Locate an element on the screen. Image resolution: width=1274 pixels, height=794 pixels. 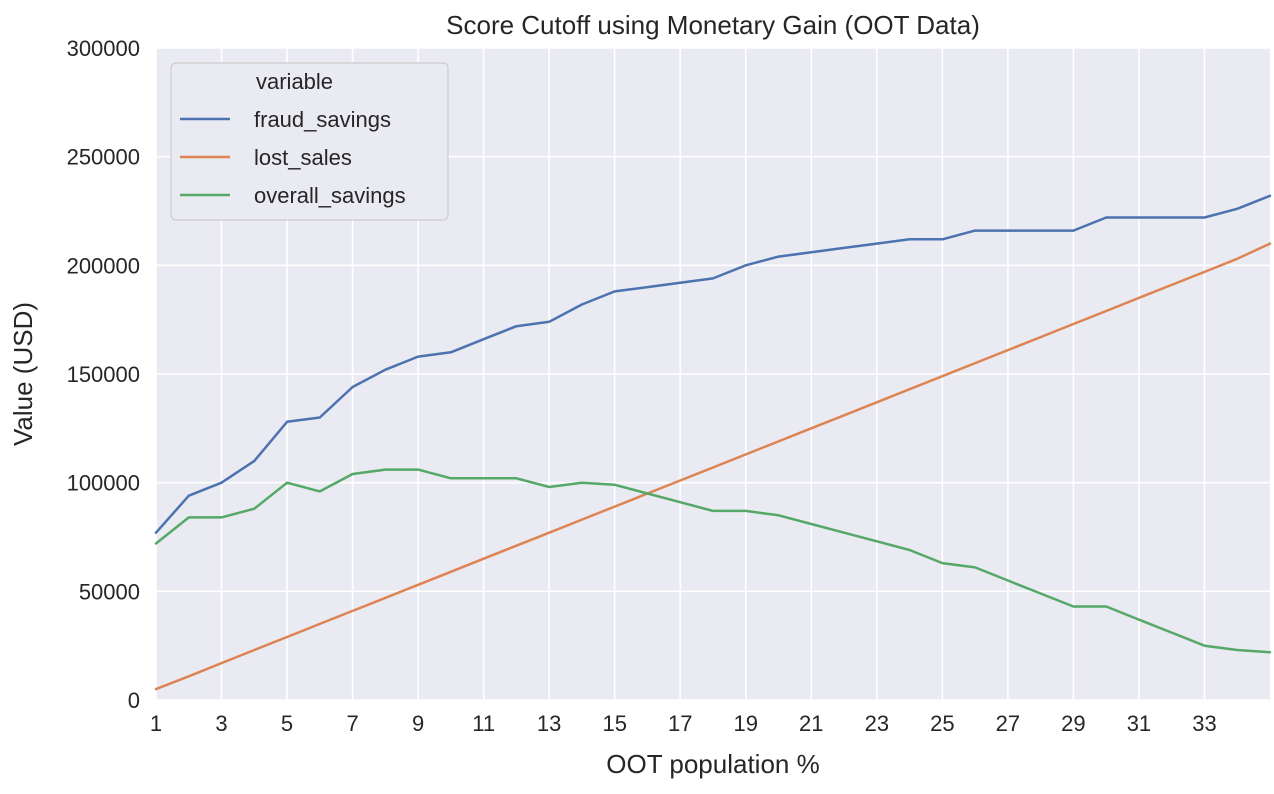
x-tick-label: 13 is located at coordinates (549, 723).